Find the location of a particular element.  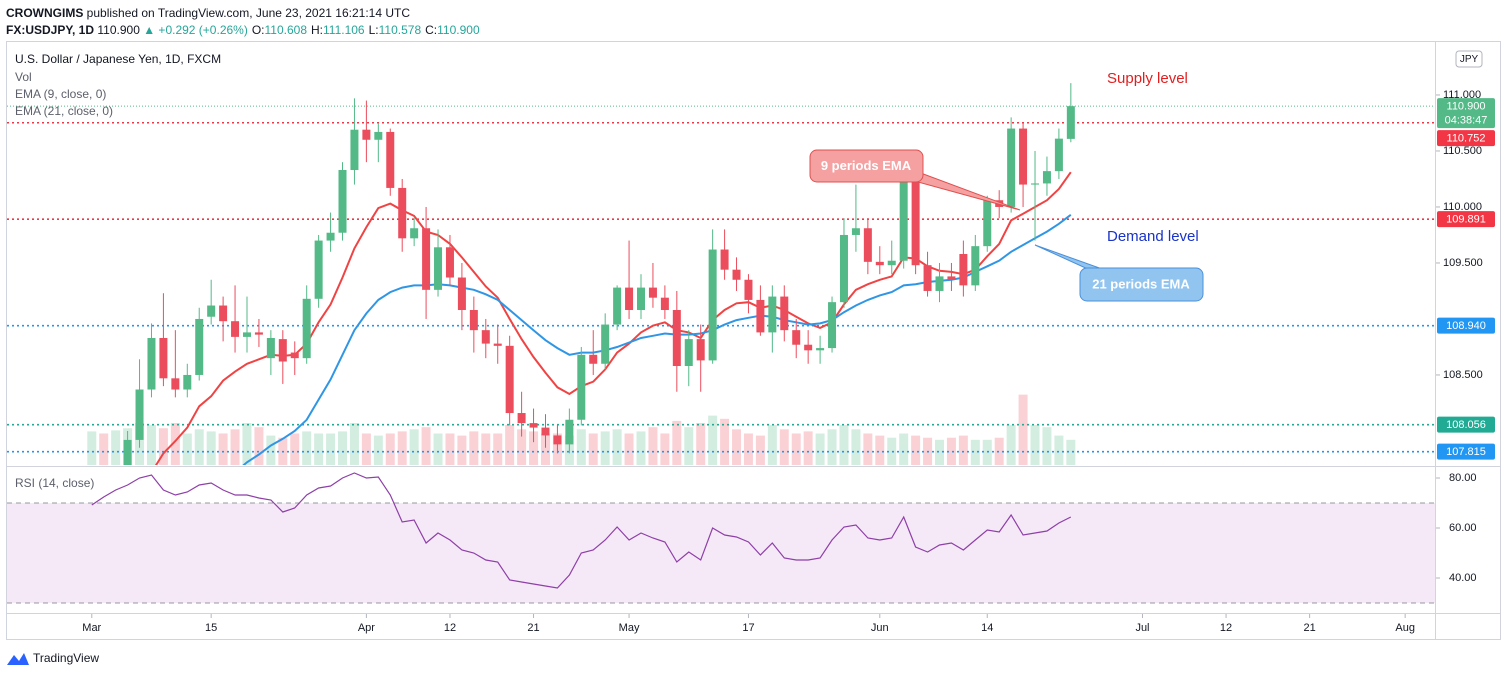

price-label: 110.752 is located at coordinates (1466, 139).